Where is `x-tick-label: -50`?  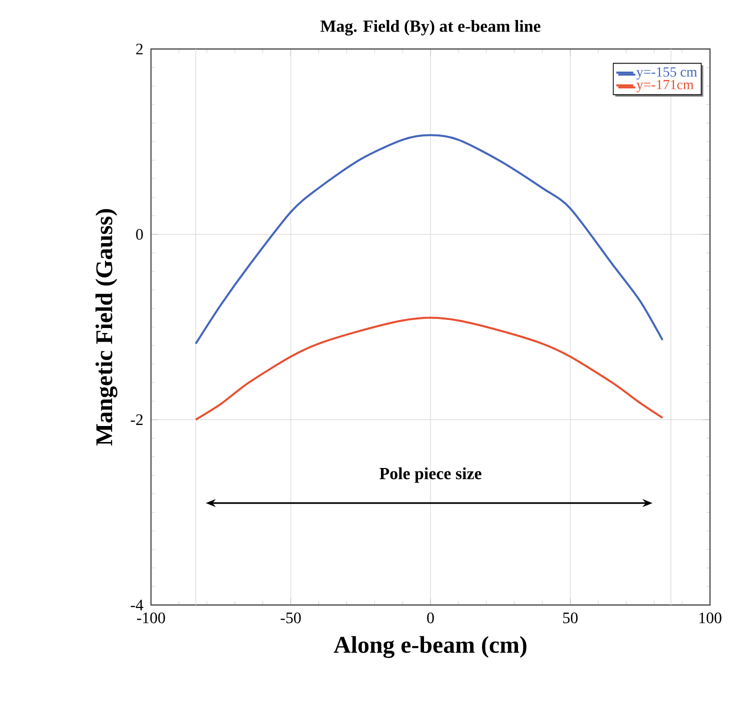 x-tick-label: -50 is located at coordinates (290, 618).